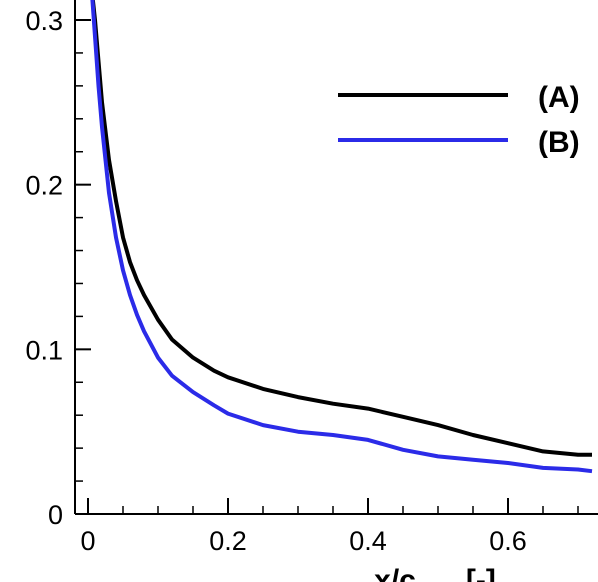  Describe the element at coordinates (559, 142) in the screenshot. I see `legend-label-b: (B)` at that location.